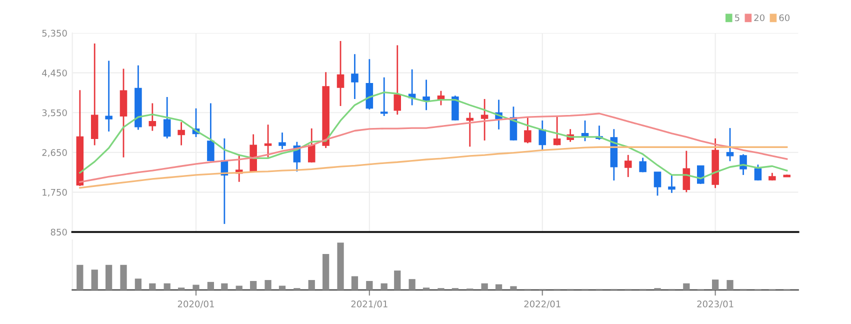 This screenshot has height=324, width=851. What do you see at coordinates (58, 232) in the screenshot?
I see `y-tick-label: 850` at bounding box center [58, 232].